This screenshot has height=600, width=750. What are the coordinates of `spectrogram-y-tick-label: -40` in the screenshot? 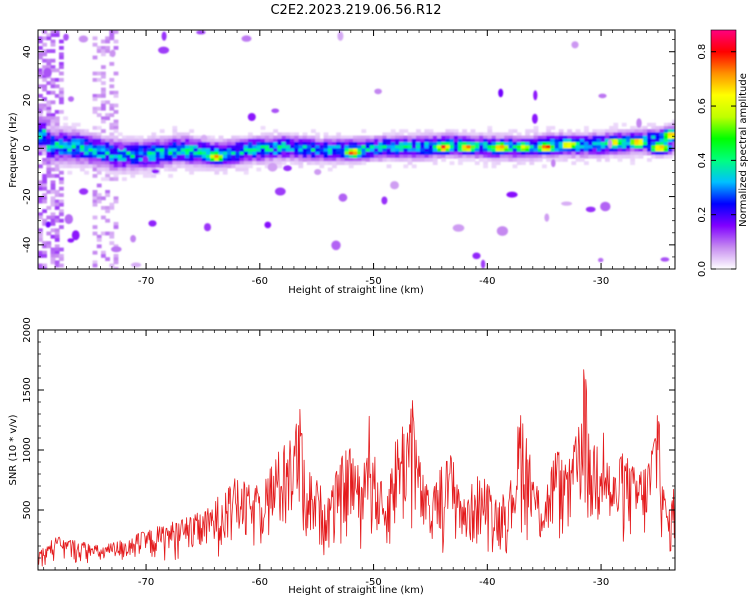 It's located at (27, 245).